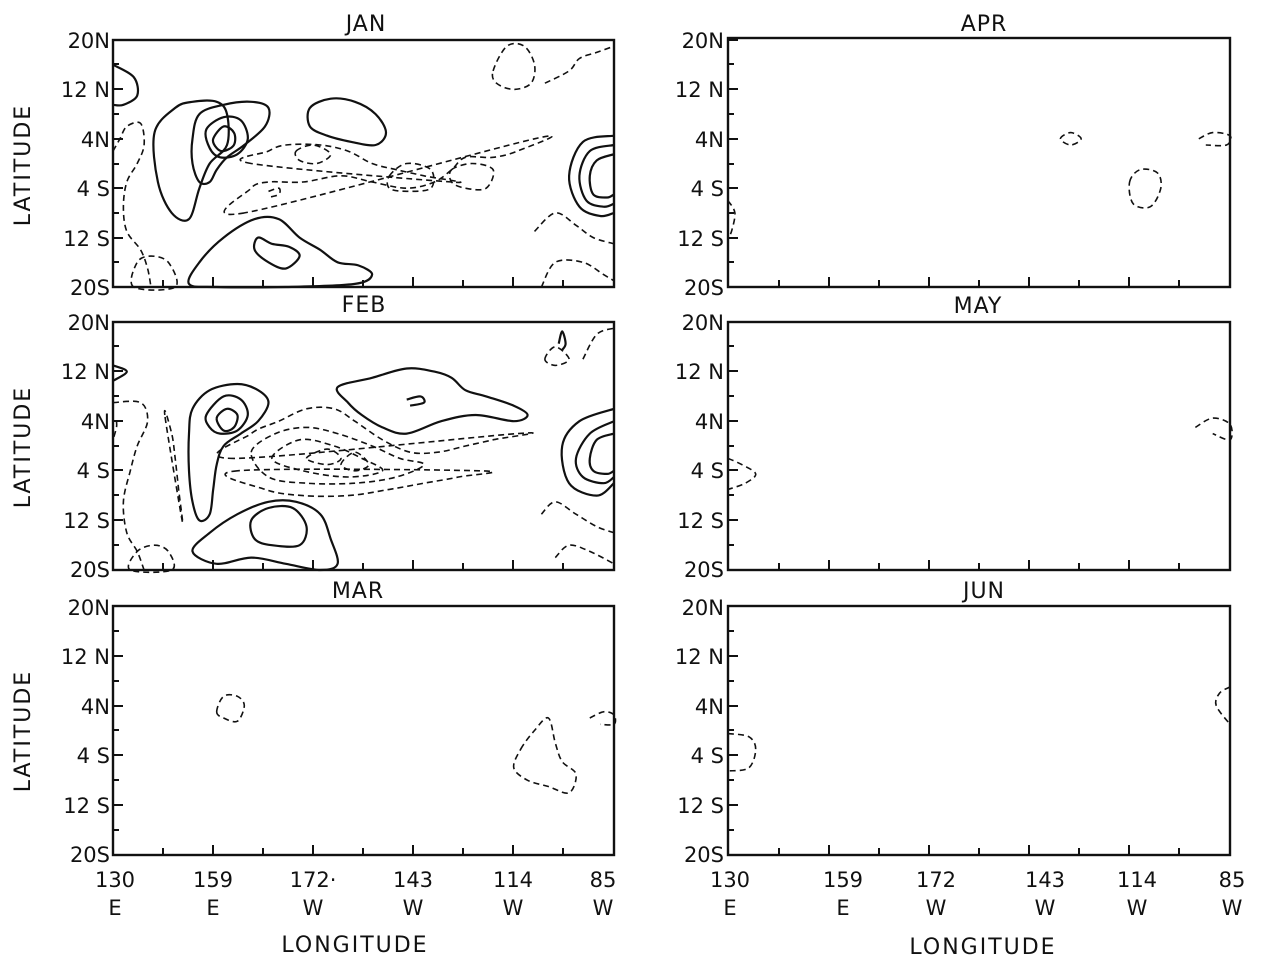 The image size is (1261, 961). I want to click on panel-jan: JAN 20N 12 N 4N 4 S 12 S 20S LATITUDE, so click(313, 156).